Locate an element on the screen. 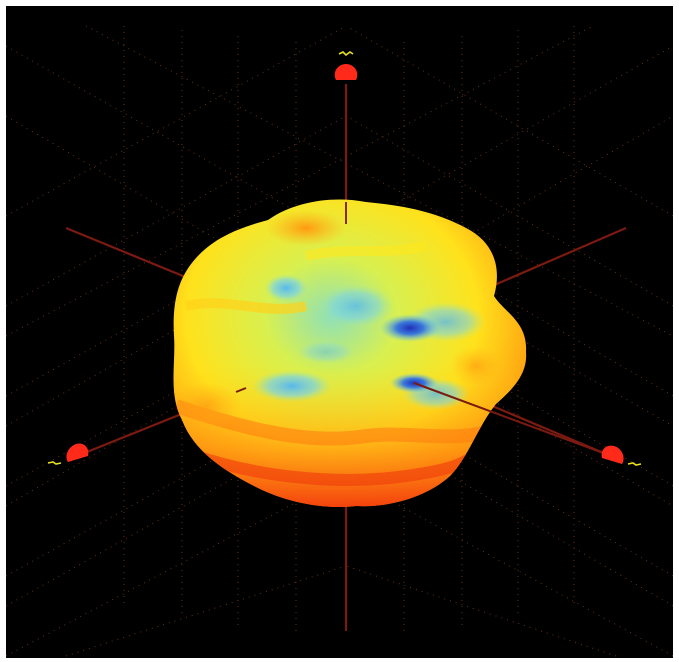 The image size is (679, 662). left-axis-marker is located at coordinates (68, 454).